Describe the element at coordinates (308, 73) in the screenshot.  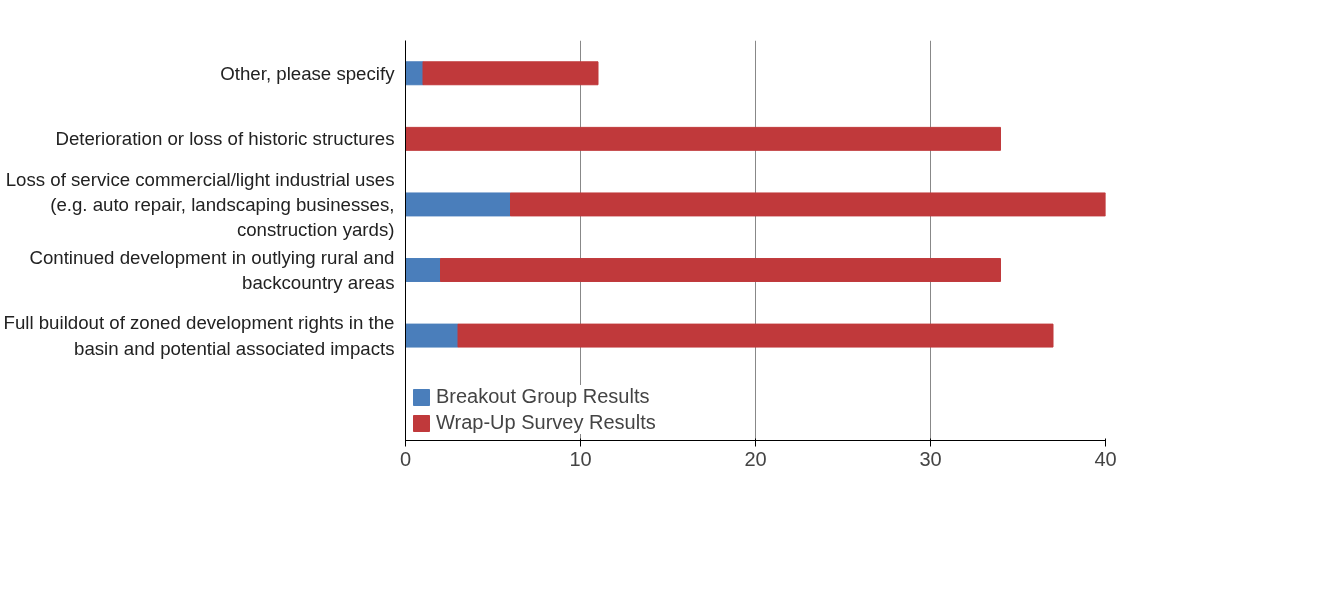
I see `y-tick-label: Other, please specify` at that location.